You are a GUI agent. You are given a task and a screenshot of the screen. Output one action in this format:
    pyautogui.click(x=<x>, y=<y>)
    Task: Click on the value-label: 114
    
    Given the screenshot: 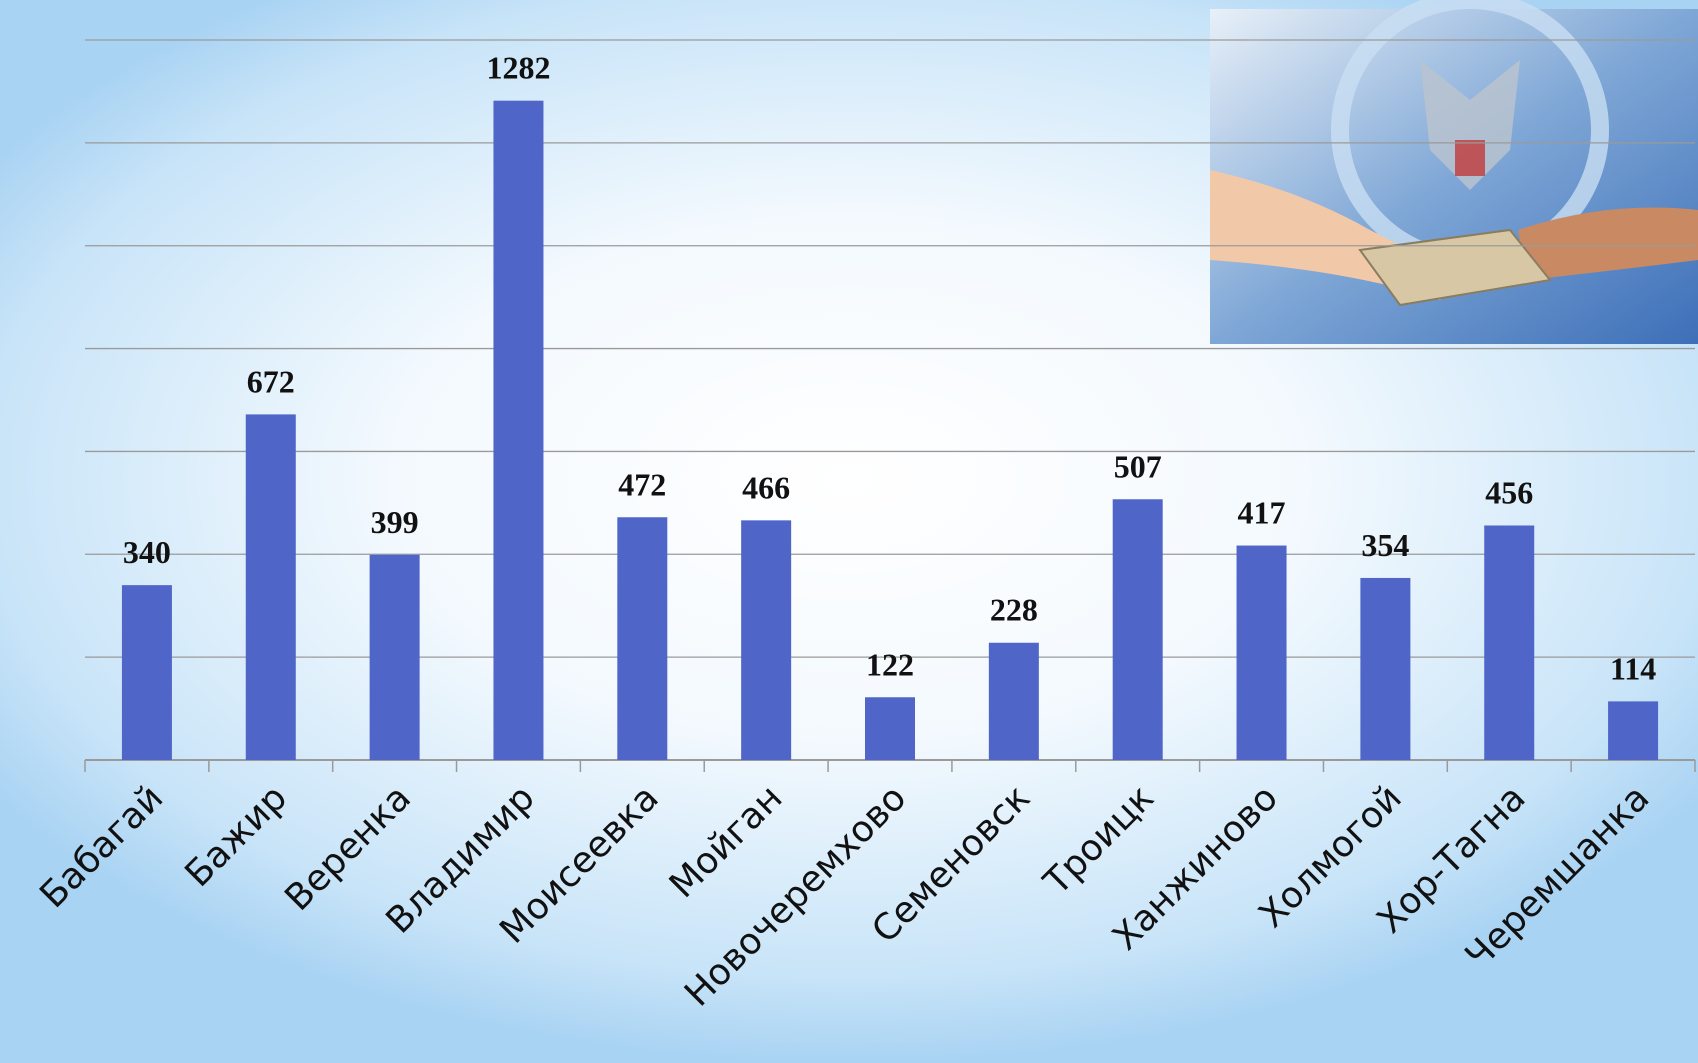 What is the action you would take?
    pyautogui.click(x=1633, y=668)
    